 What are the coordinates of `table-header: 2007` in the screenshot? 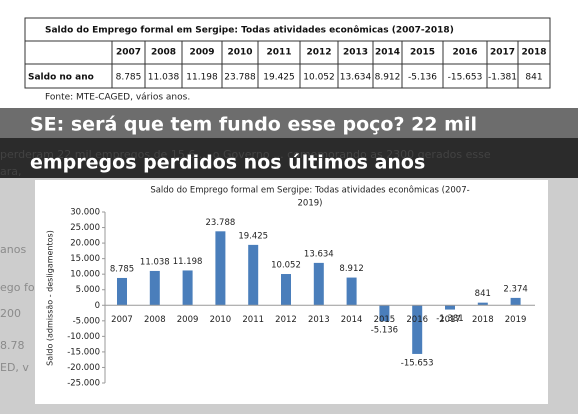 It's located at (128, 53).